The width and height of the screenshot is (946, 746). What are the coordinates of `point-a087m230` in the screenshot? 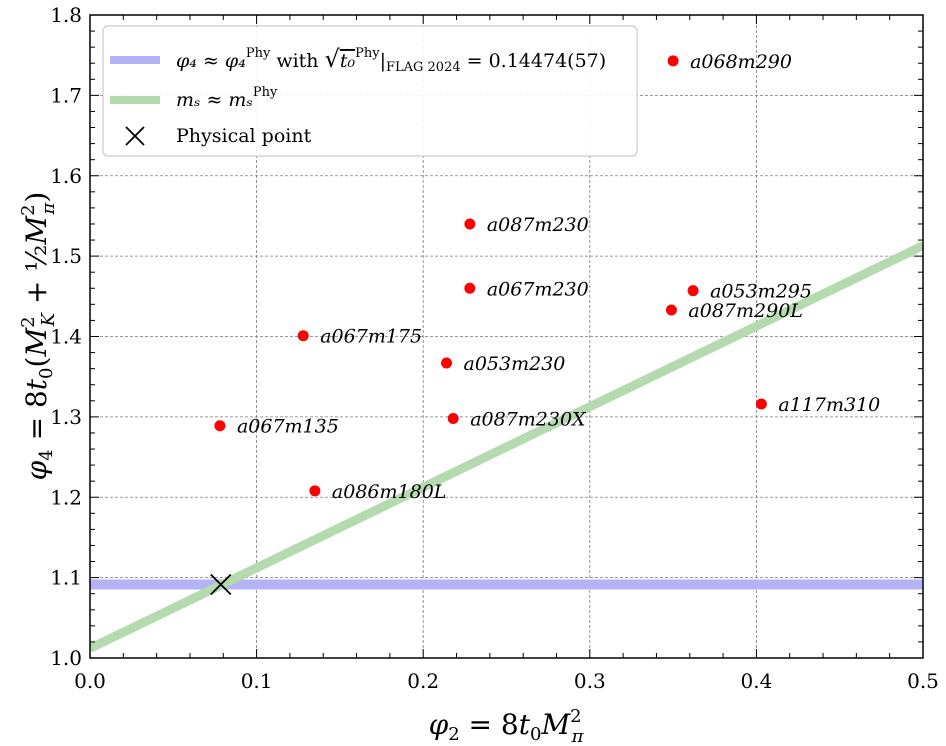 It's located at (470, 224).